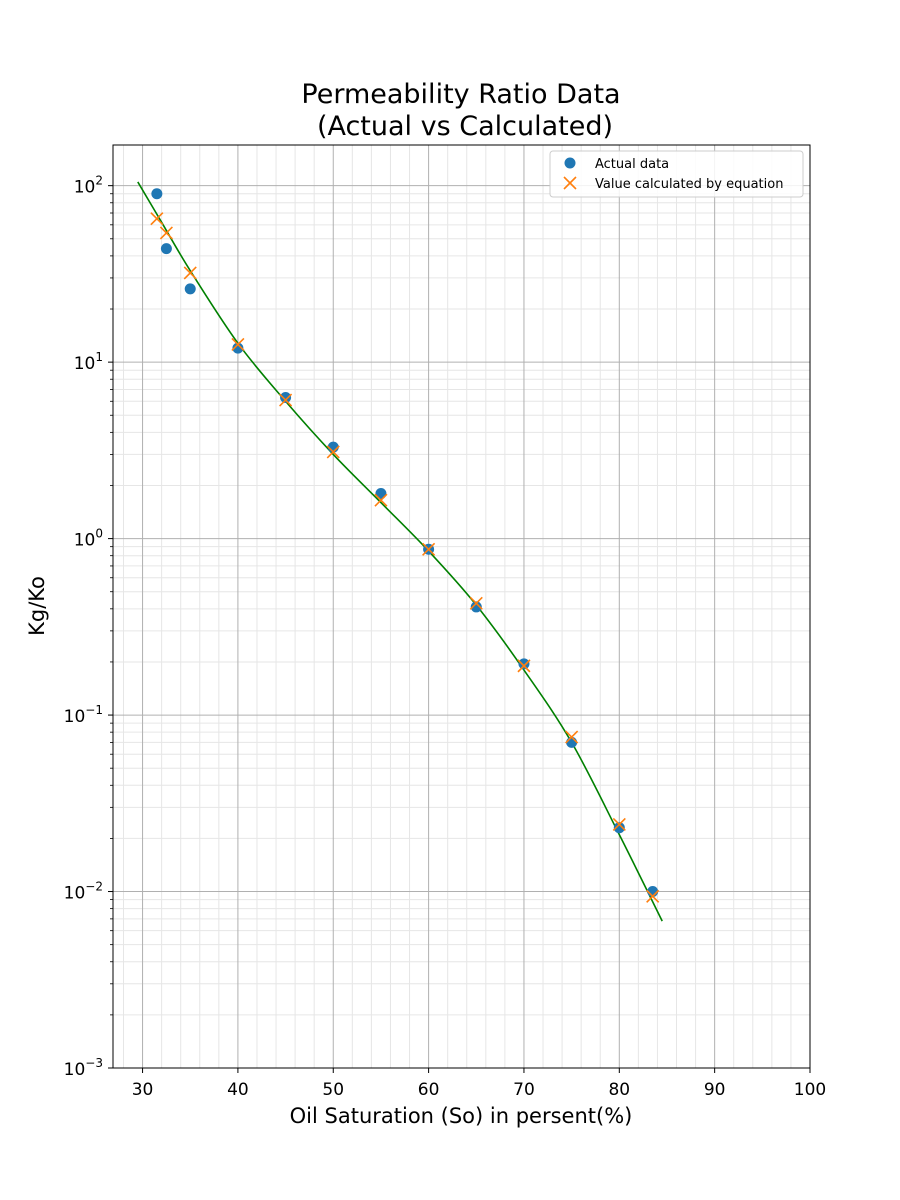 The image size is (900, 1200). What do you see at coordinates (570, 183) in the screenshot?
I see `legend-marker-calculated` at bounding box center [570, 183].